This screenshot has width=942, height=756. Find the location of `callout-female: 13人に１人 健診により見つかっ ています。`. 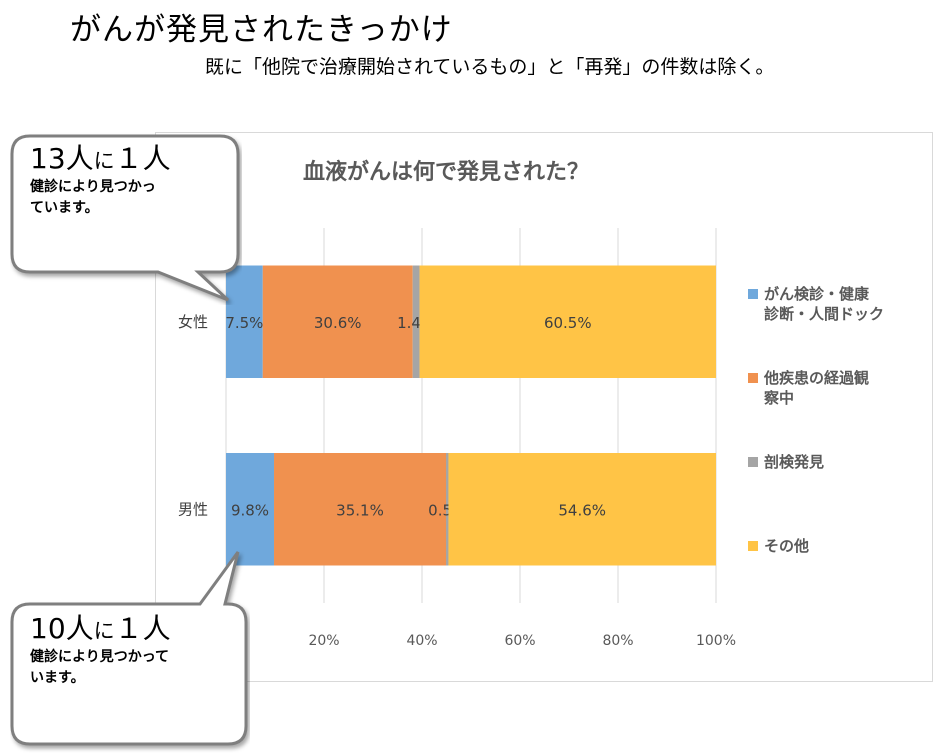

callout-female: 13人に１人 健診により見つかっ ています。 is located at coordinates (126, 217).